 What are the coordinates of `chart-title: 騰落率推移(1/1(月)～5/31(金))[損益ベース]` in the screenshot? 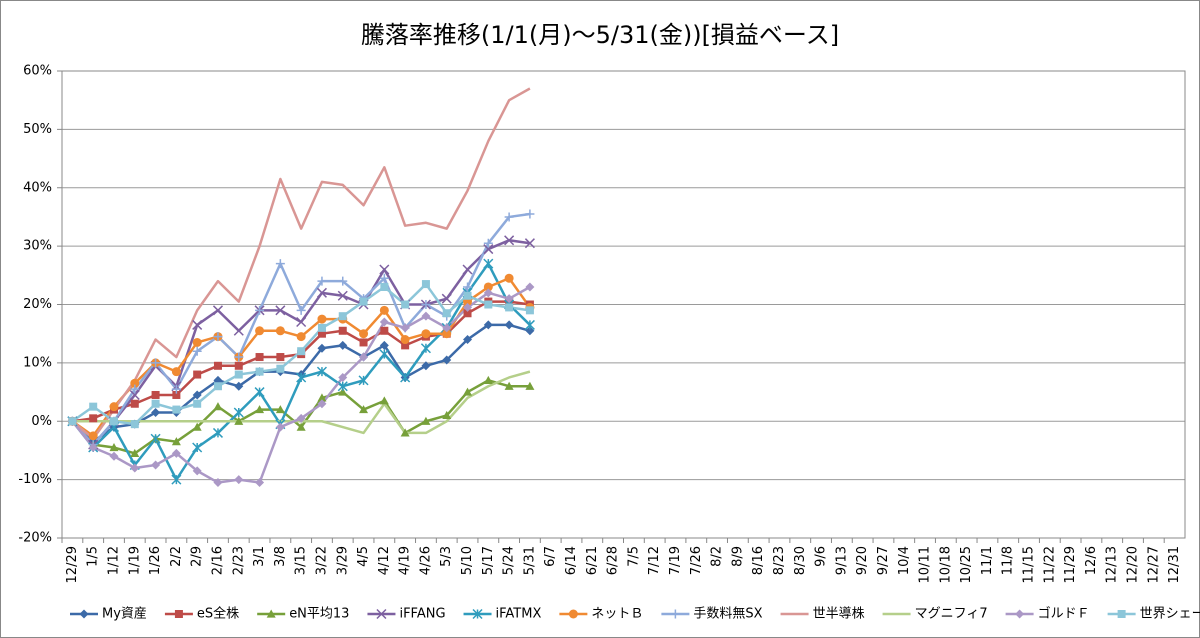 It's located at (600, 35).